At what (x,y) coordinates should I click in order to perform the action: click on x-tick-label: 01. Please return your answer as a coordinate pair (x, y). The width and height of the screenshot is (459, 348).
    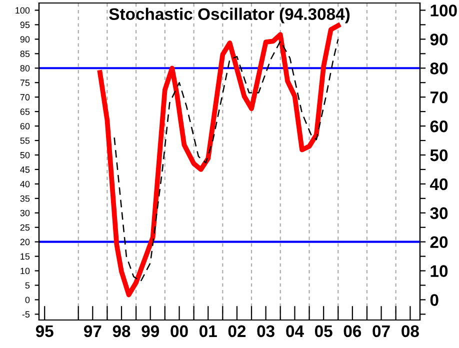
    Looking at the image, I should click on (208, 331).